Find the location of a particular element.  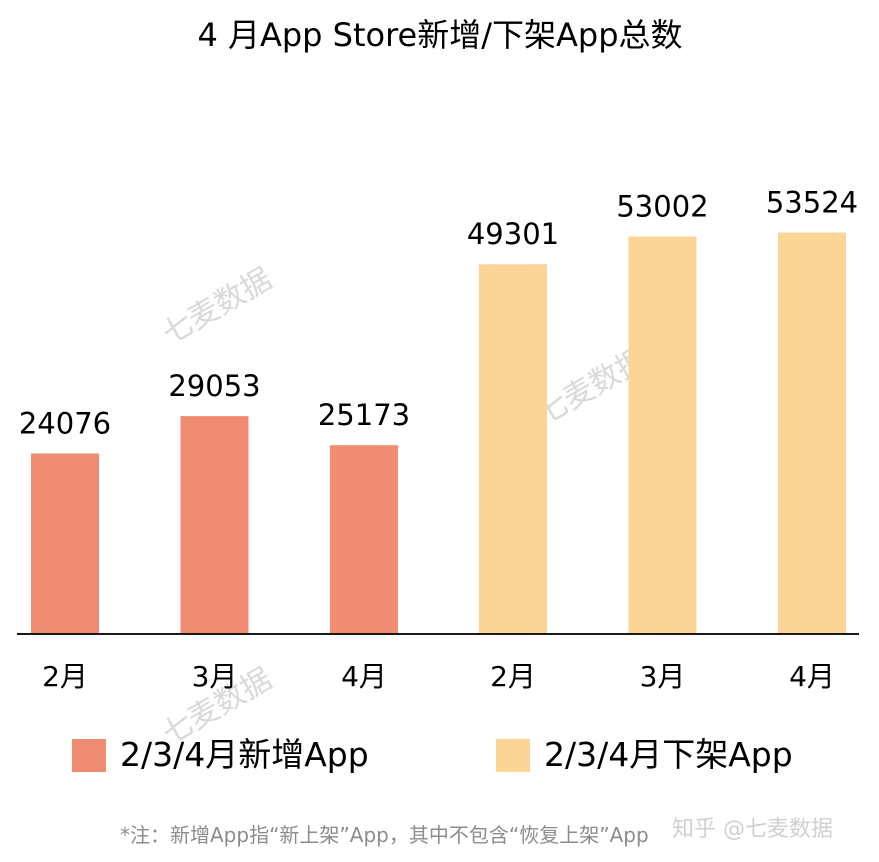

chart-title: 4 月App Store新增/下架App总数 is located at coordinates (439, 35).